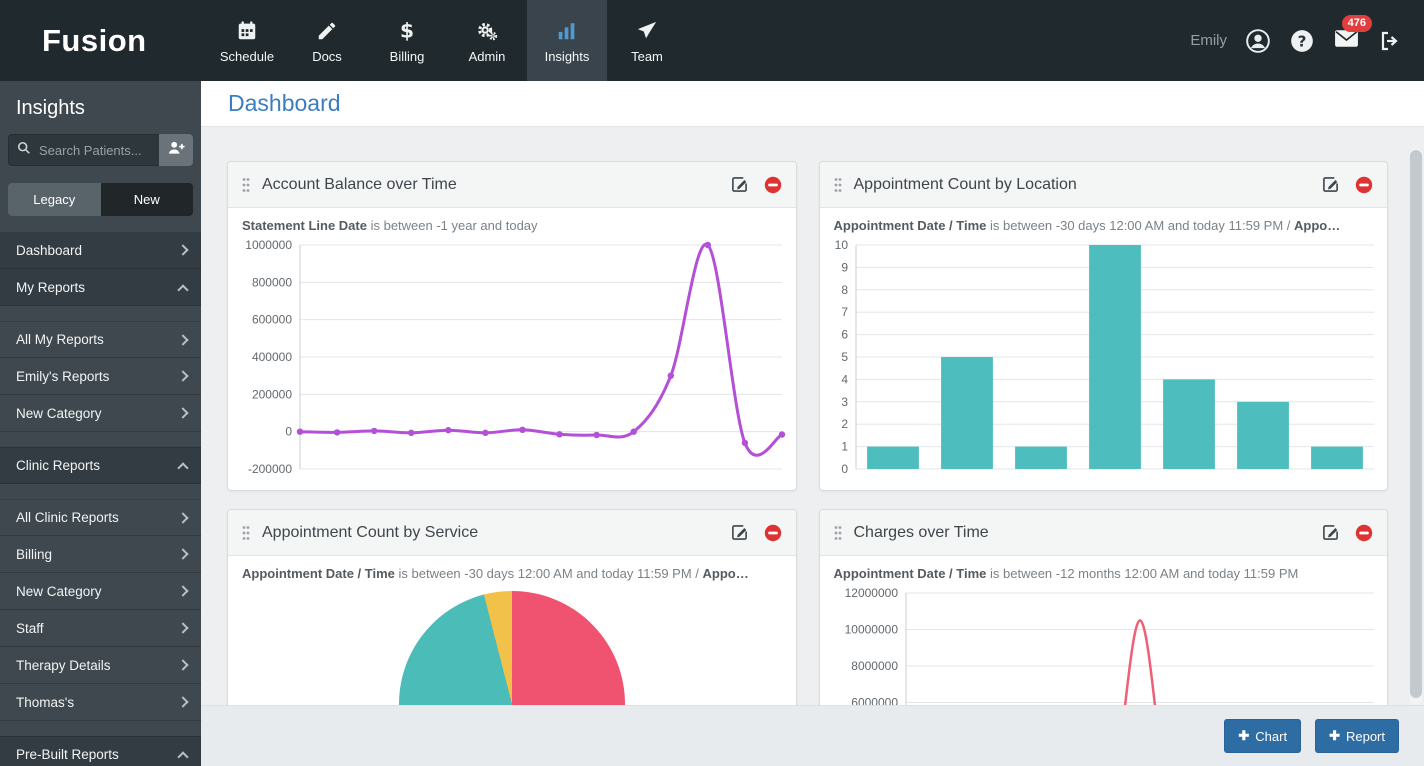 This screenshot has width=1424, height=766. Describe the element at coordinates (45, 702) in the screenshot. I see `sidebar-item-label: Thomas's` at that location.